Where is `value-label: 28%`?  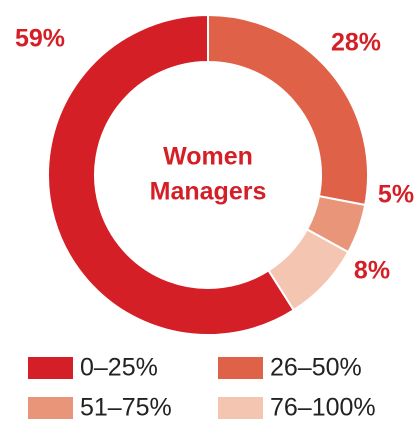
value-label: 28% is located at coordinates (356, 43).